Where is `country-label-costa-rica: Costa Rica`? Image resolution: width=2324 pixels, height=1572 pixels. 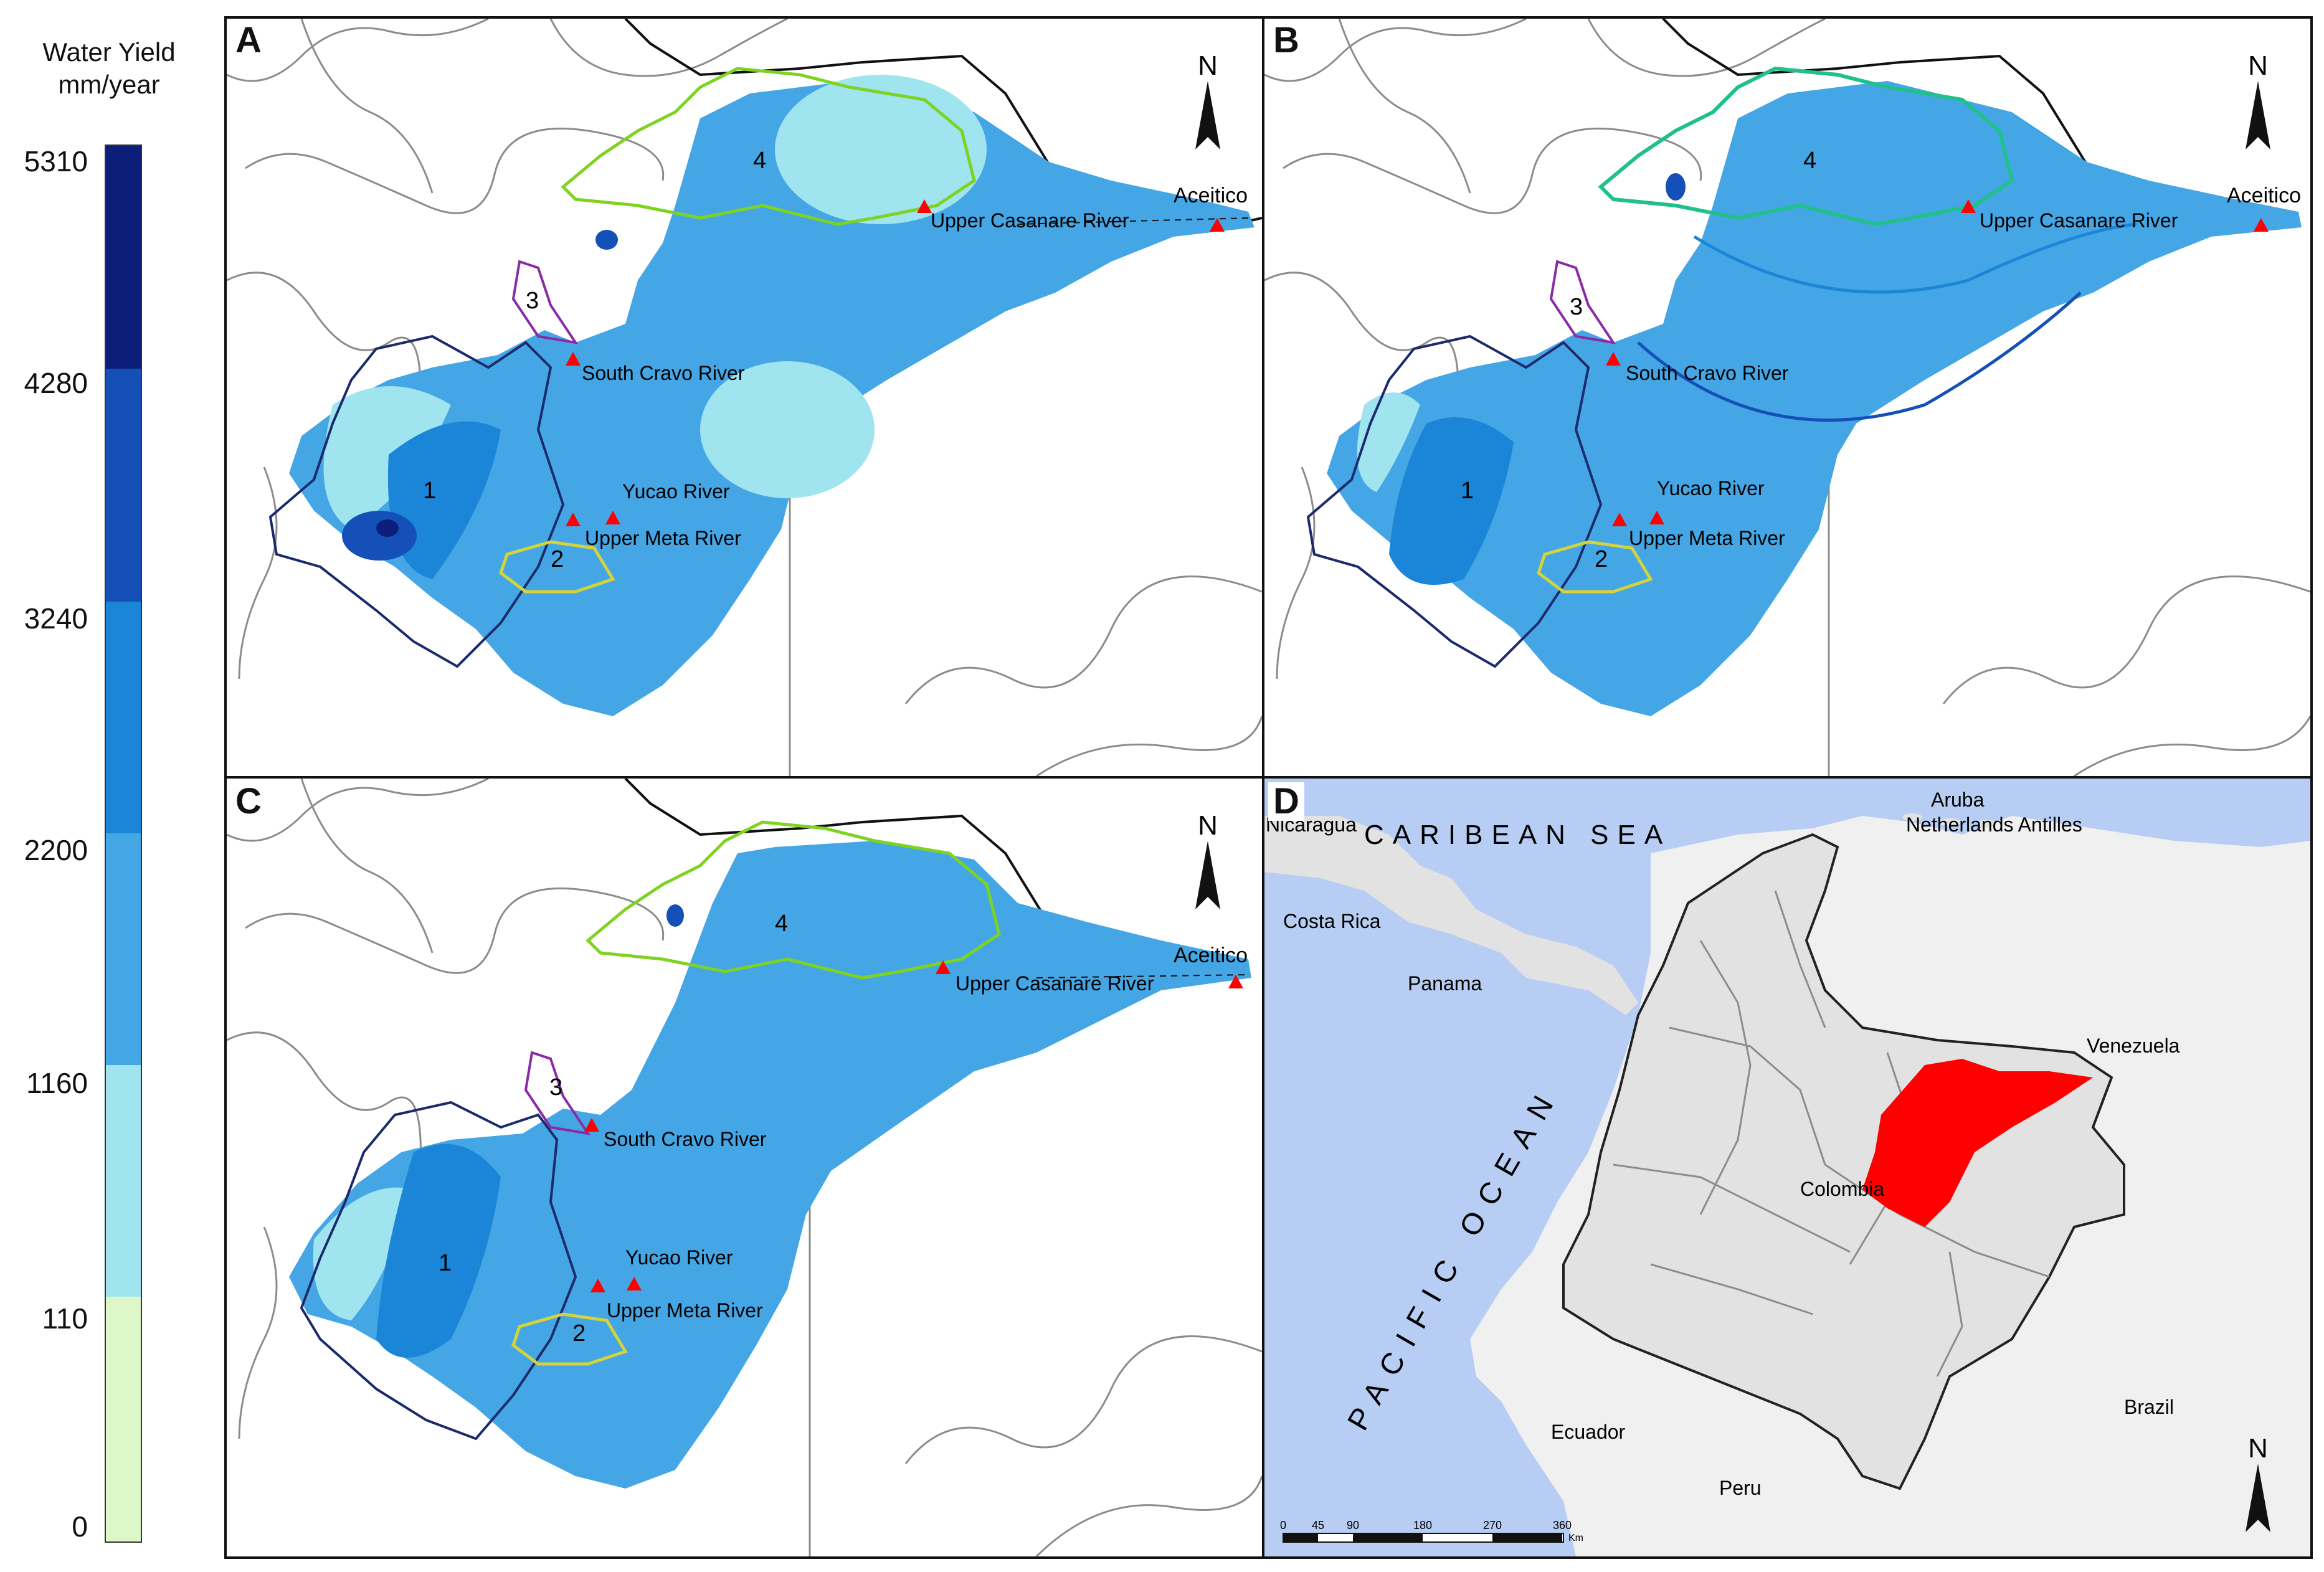 country-label-costa-rica: Costa Rica is located at coordinates (1332, 921).